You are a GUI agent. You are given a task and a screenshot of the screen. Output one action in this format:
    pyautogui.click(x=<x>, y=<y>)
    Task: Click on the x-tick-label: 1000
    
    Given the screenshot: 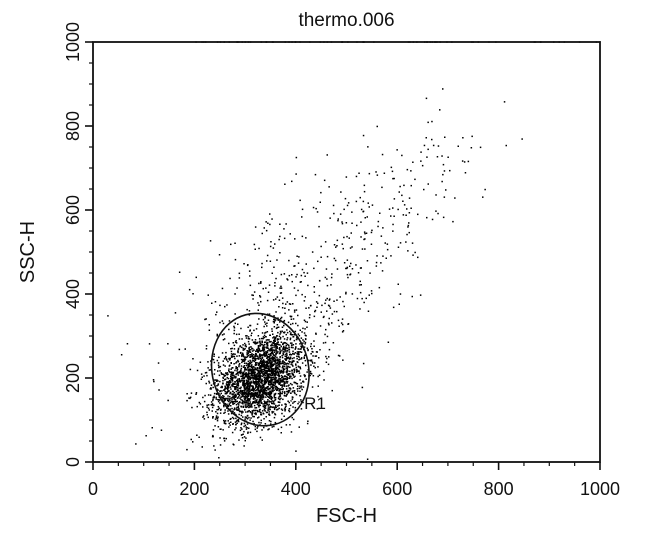 What is the action you would take?
    pyautogui.click(x=600, y=489)
    